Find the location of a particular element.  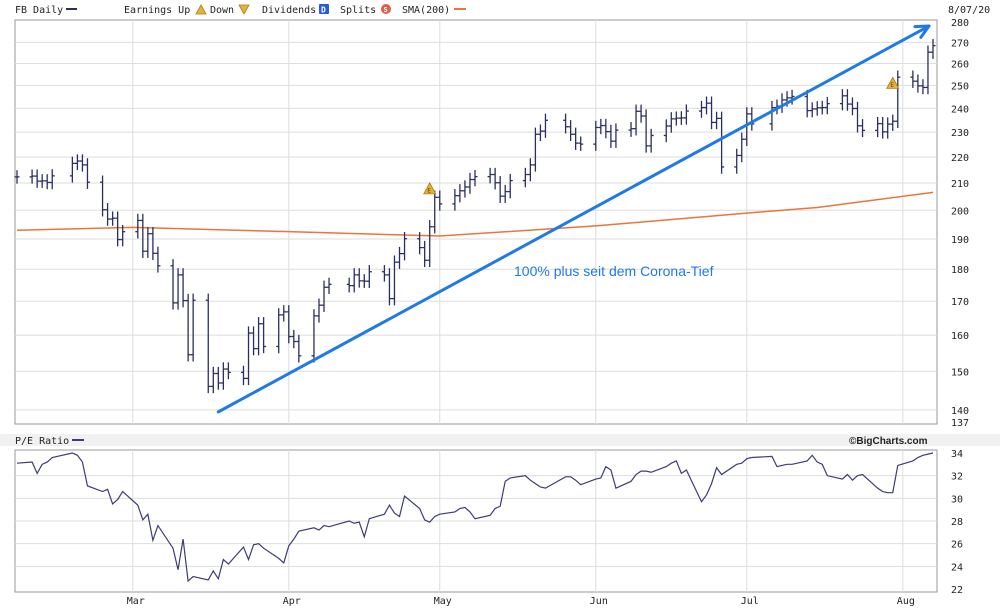

legend-down: Down is located at coordinates (222, 10).